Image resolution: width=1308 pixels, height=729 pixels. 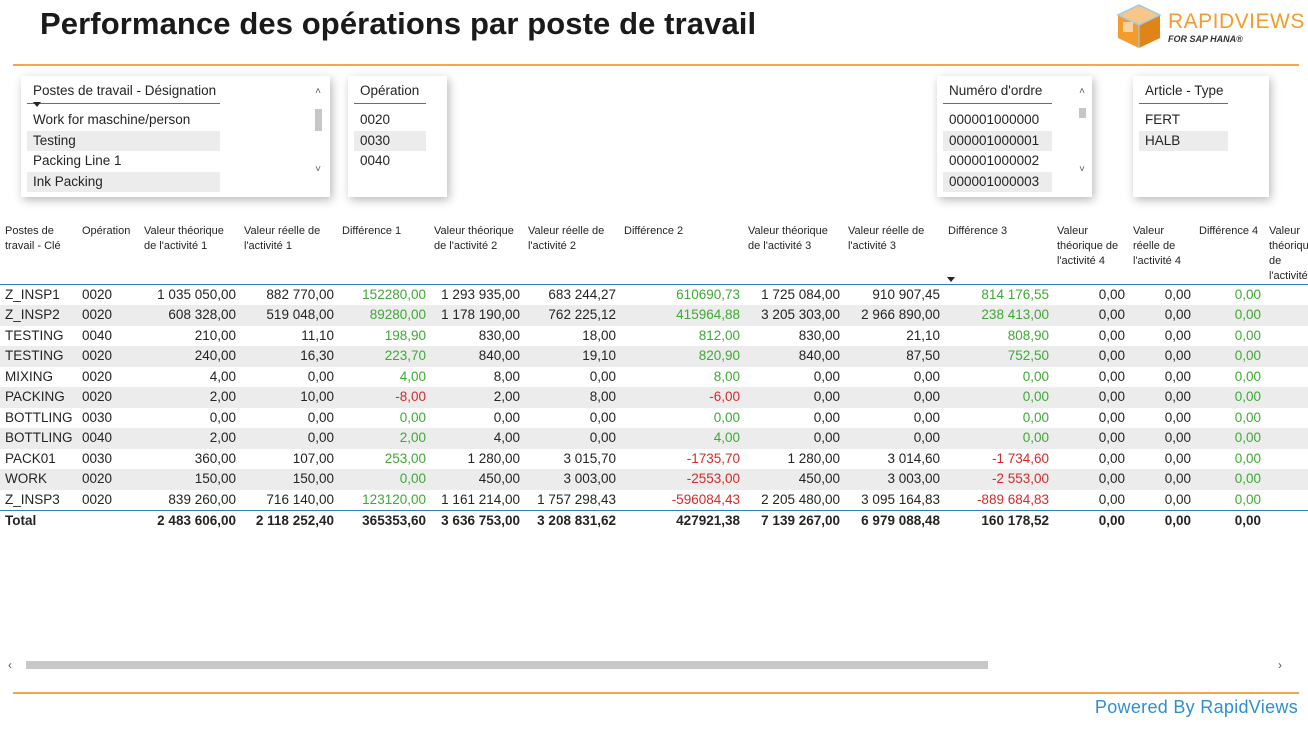 What do you see at coordinates (493, 458) in the screenshot?
I see `table-cell: 1 280,00` at bounding box center [493, 458].